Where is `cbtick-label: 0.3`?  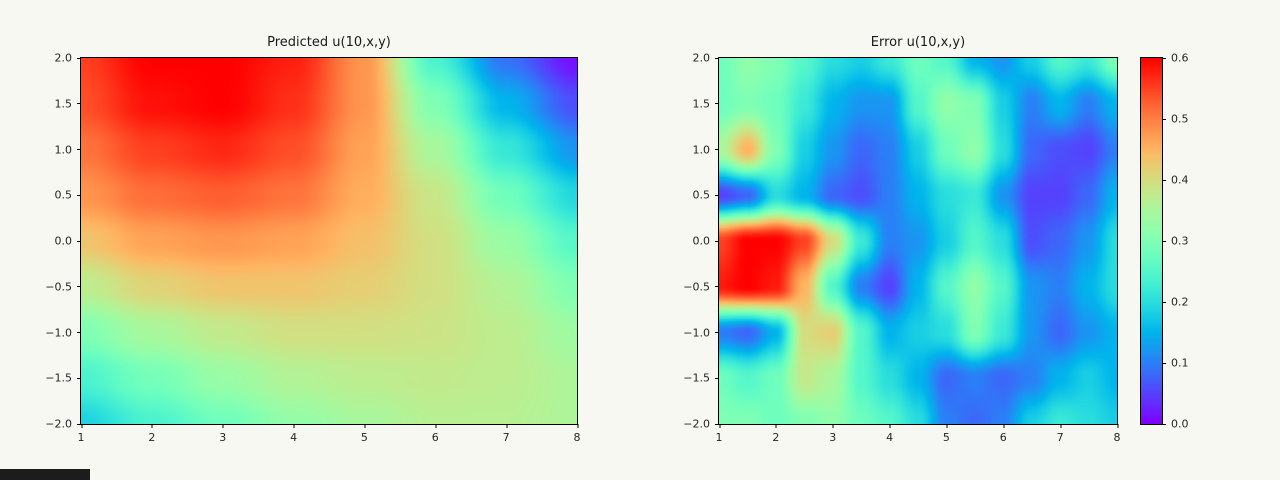
cbtick-label: 0.3 is located at coordinates (1180, 241).